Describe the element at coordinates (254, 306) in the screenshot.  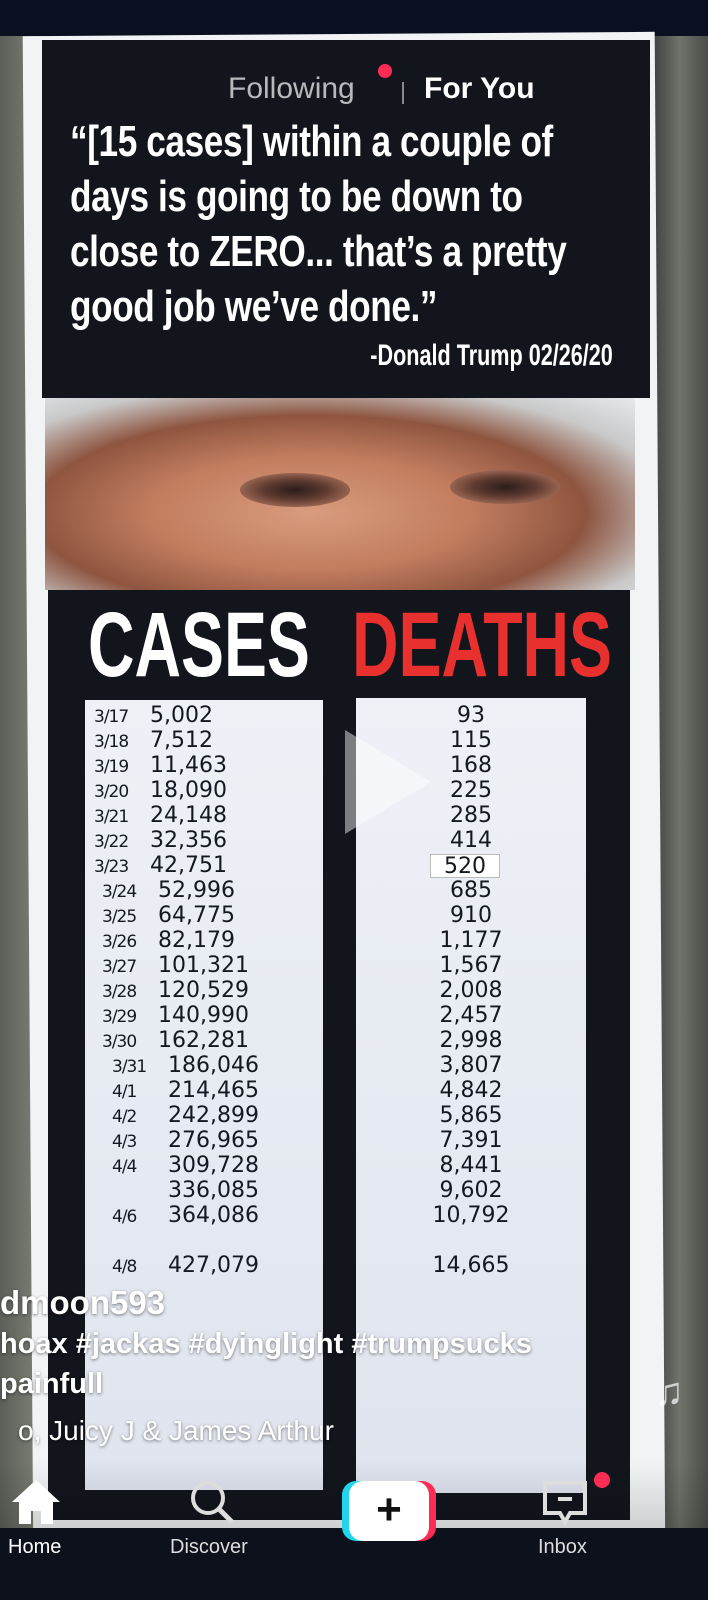
I see `quote-line: good job we’ve done.”` at that location.